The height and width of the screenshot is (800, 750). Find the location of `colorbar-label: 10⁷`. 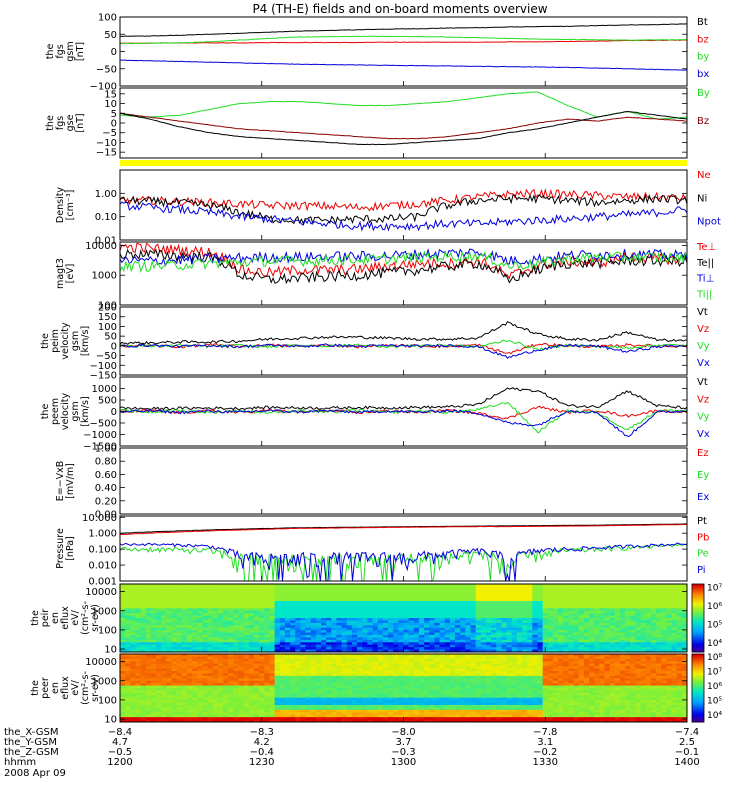

colorbar-label: 10⁷ is located at coordinates (714, 589).